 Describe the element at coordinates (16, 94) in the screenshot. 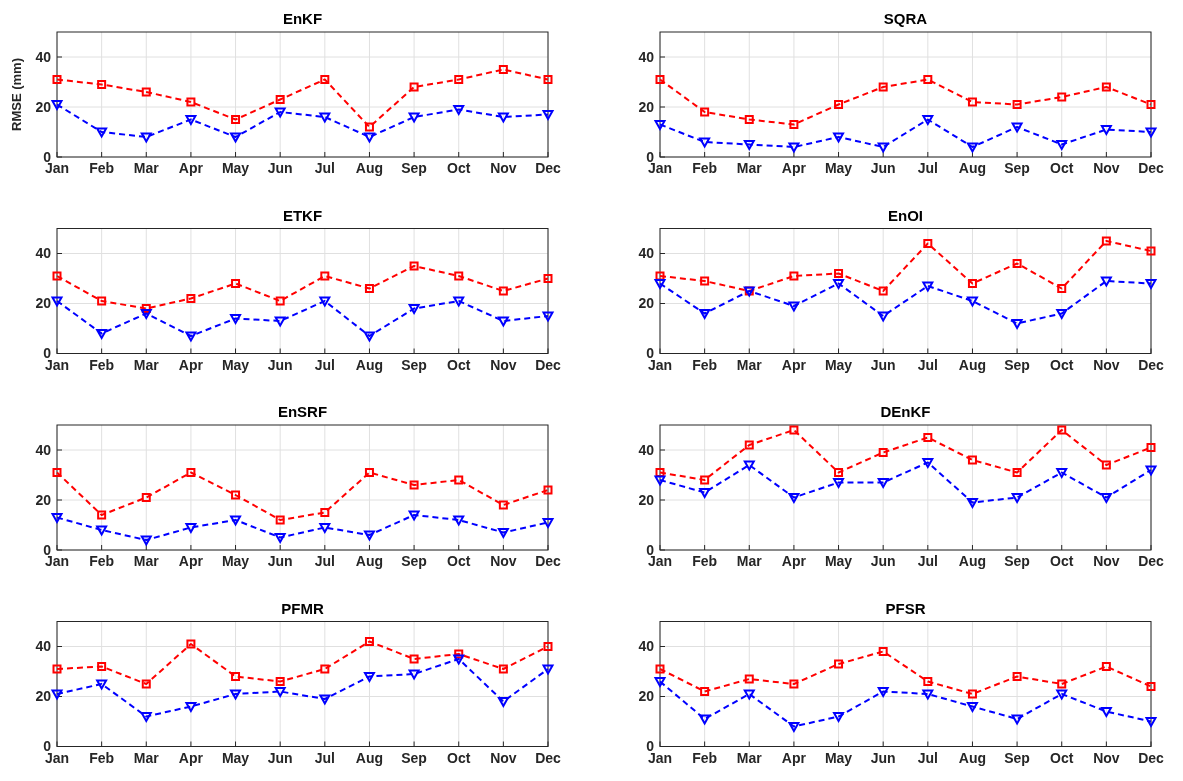

I see `y-axis-title: RMSE (mm)` at that location.